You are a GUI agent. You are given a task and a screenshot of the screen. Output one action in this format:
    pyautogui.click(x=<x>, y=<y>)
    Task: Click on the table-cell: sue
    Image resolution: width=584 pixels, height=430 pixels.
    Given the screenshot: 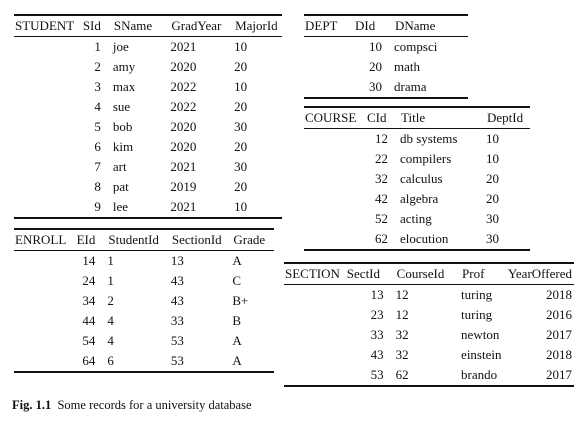 What is the action you would take?
    pyautogui.click(x=121, y=106)
    